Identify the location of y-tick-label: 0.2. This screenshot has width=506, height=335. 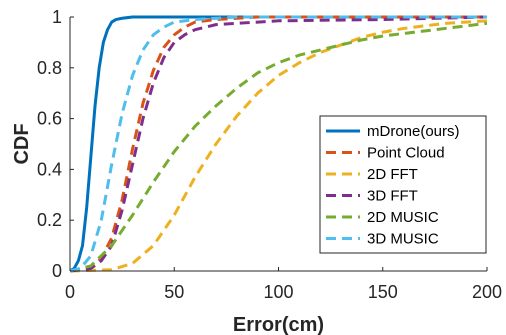
(49, 220).